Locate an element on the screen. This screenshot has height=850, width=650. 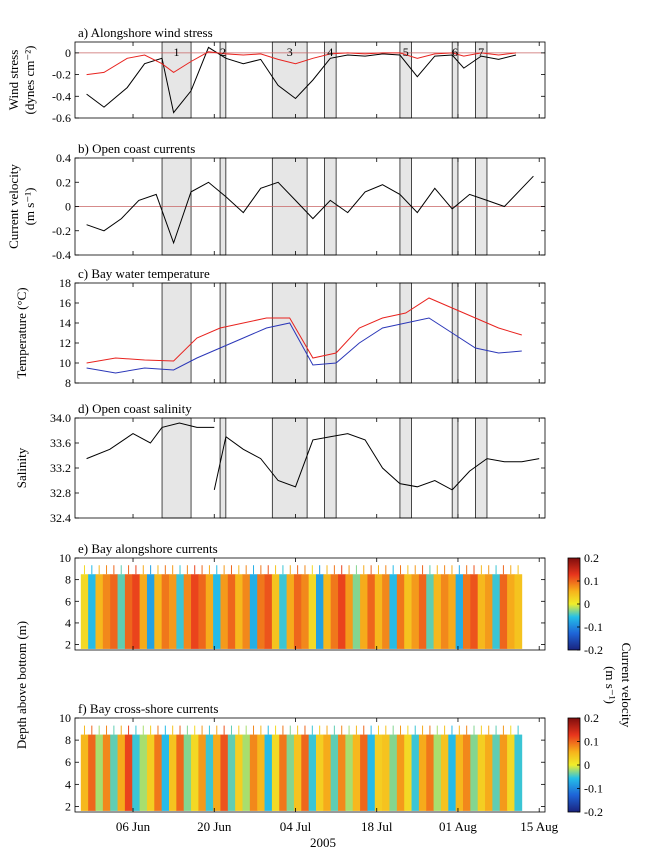
y-tick-label: -0.4 is located at coordinates (61, 255).